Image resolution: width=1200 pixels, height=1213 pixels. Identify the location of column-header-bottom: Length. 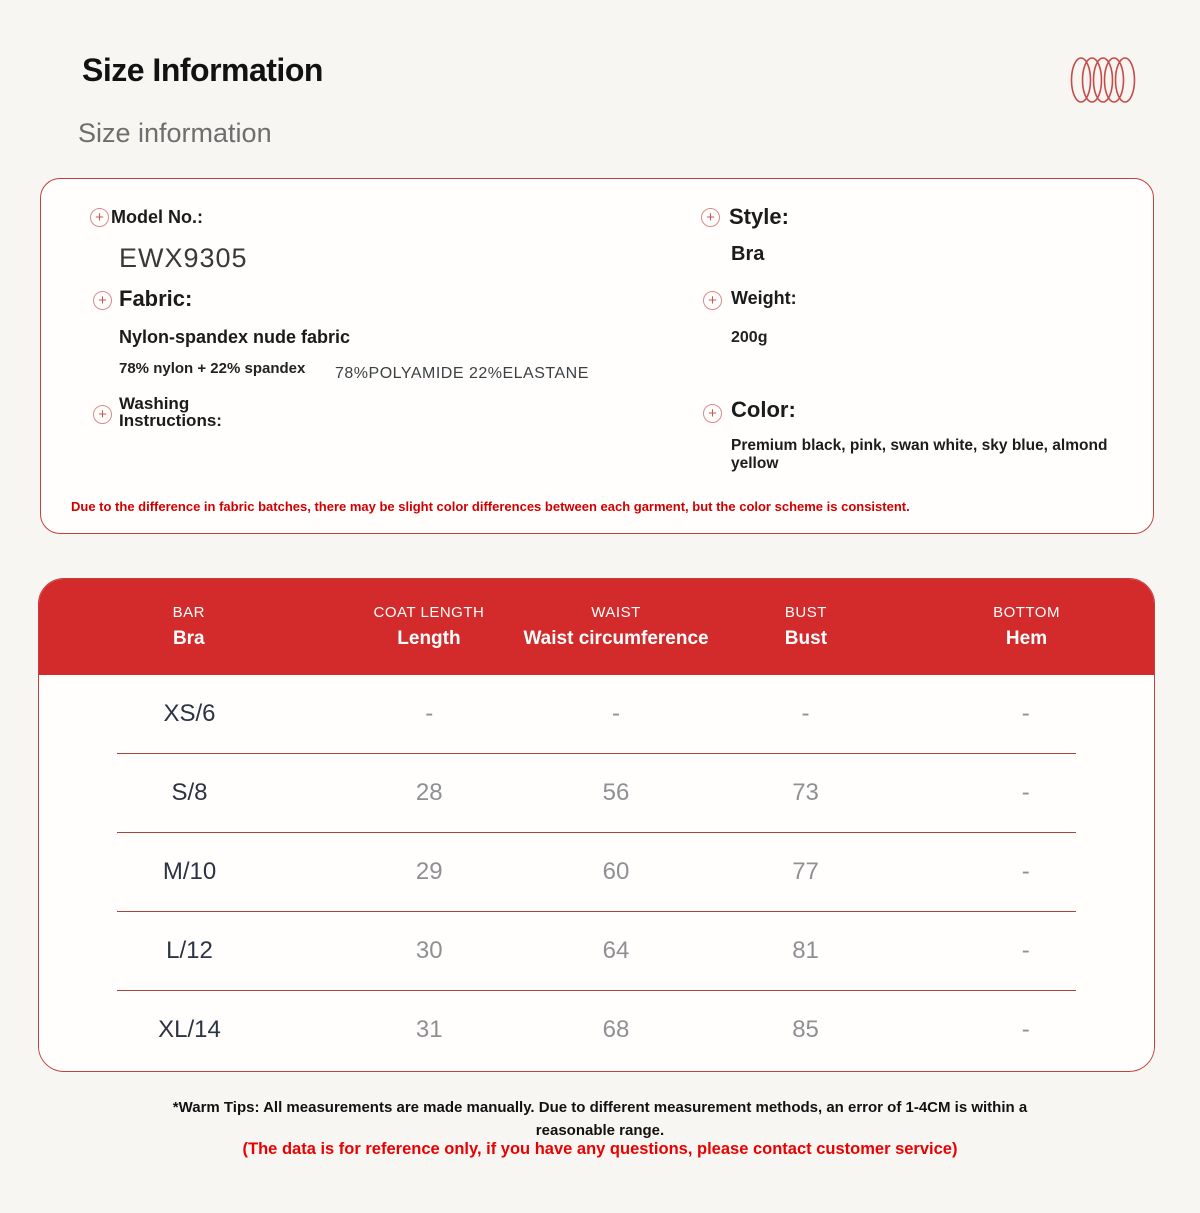
(429, 638).